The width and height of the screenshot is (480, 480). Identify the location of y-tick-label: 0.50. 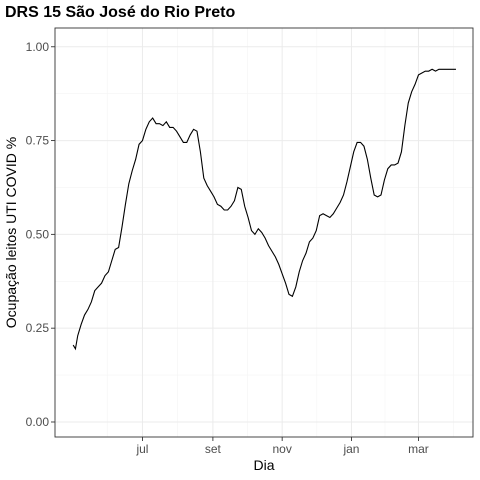
(38, 234).